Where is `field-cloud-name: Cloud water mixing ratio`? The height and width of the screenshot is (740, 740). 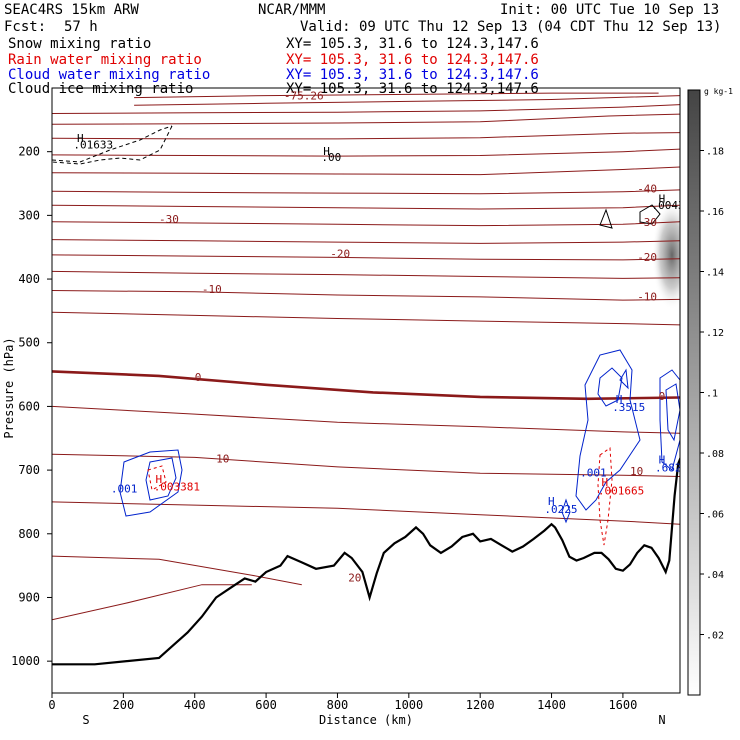
field-cloud-name: Cloud water mixing ratio is located at coordinates (109, 75).